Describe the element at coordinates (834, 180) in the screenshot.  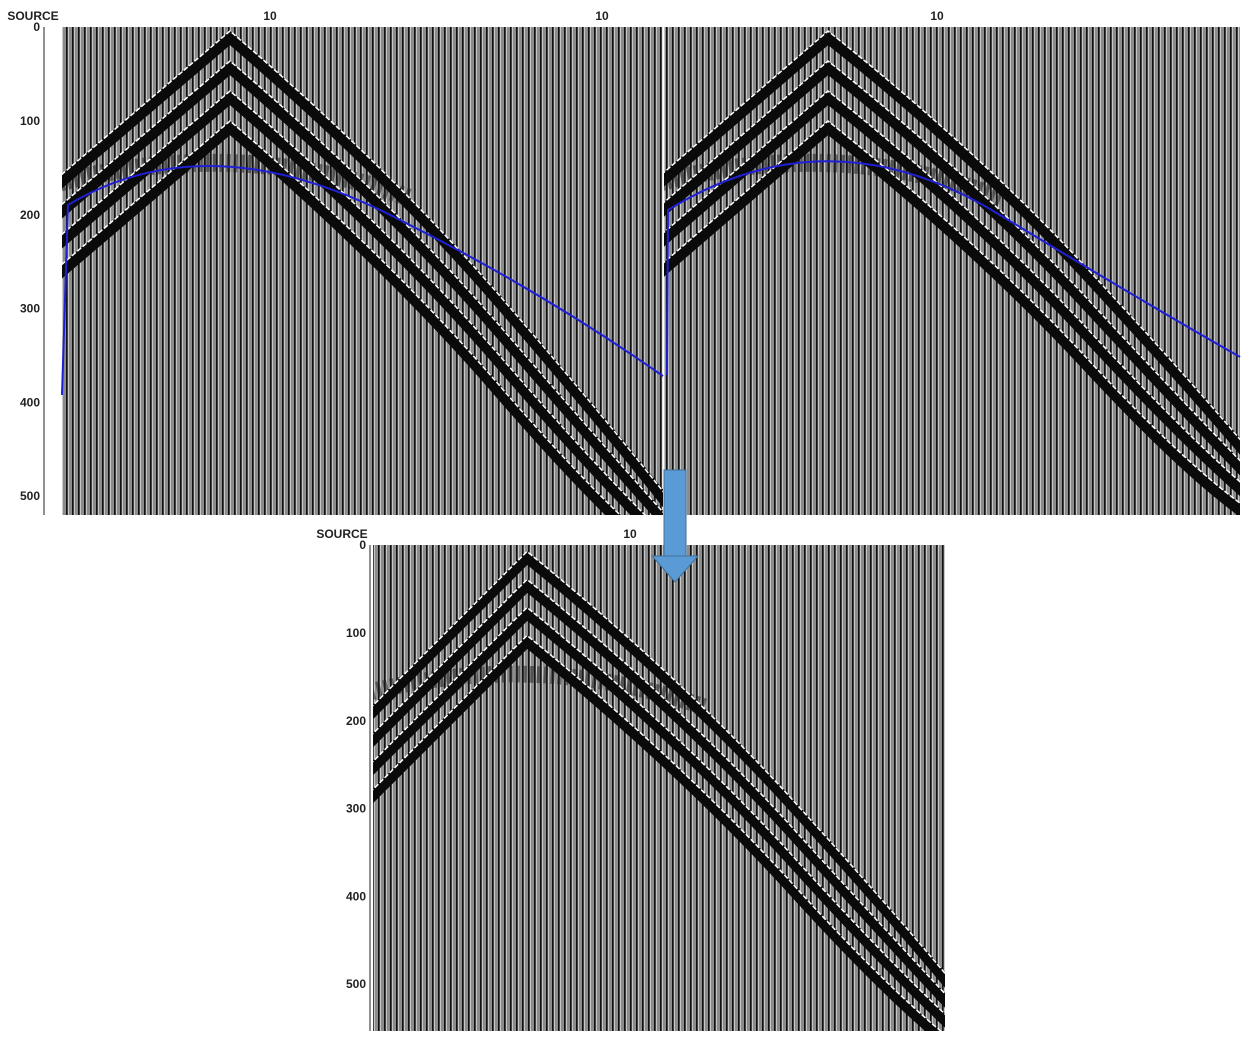
I see `reflection-band` at that location.